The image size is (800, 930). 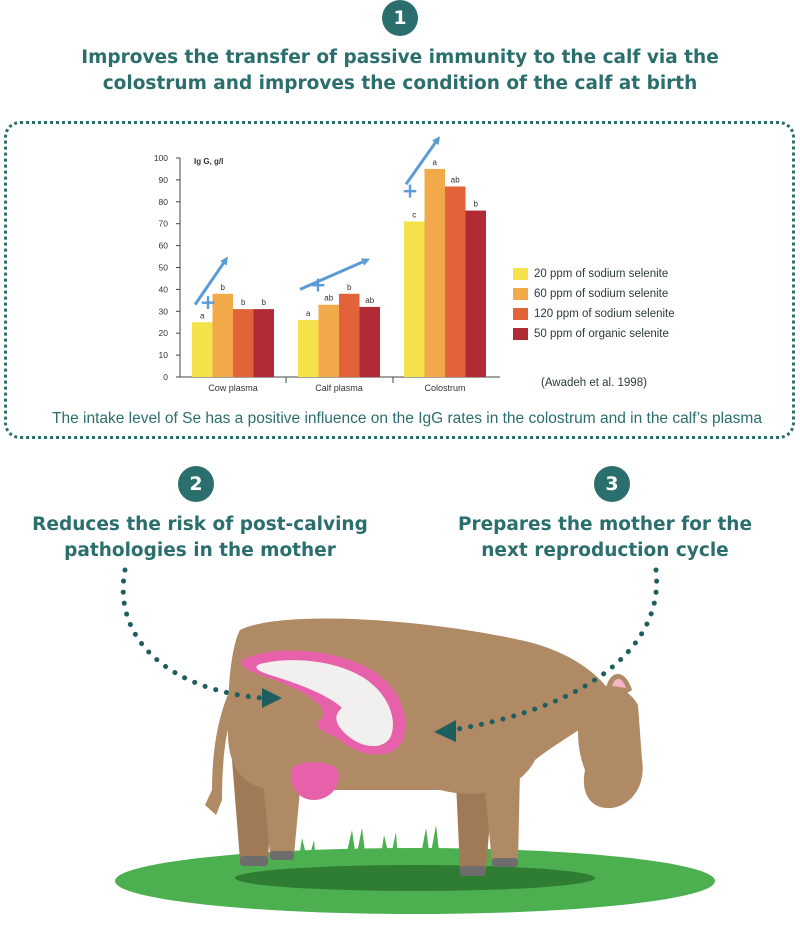 I want to click on y-axis-label: Ig G, g/l, so click(x=208, y=161).